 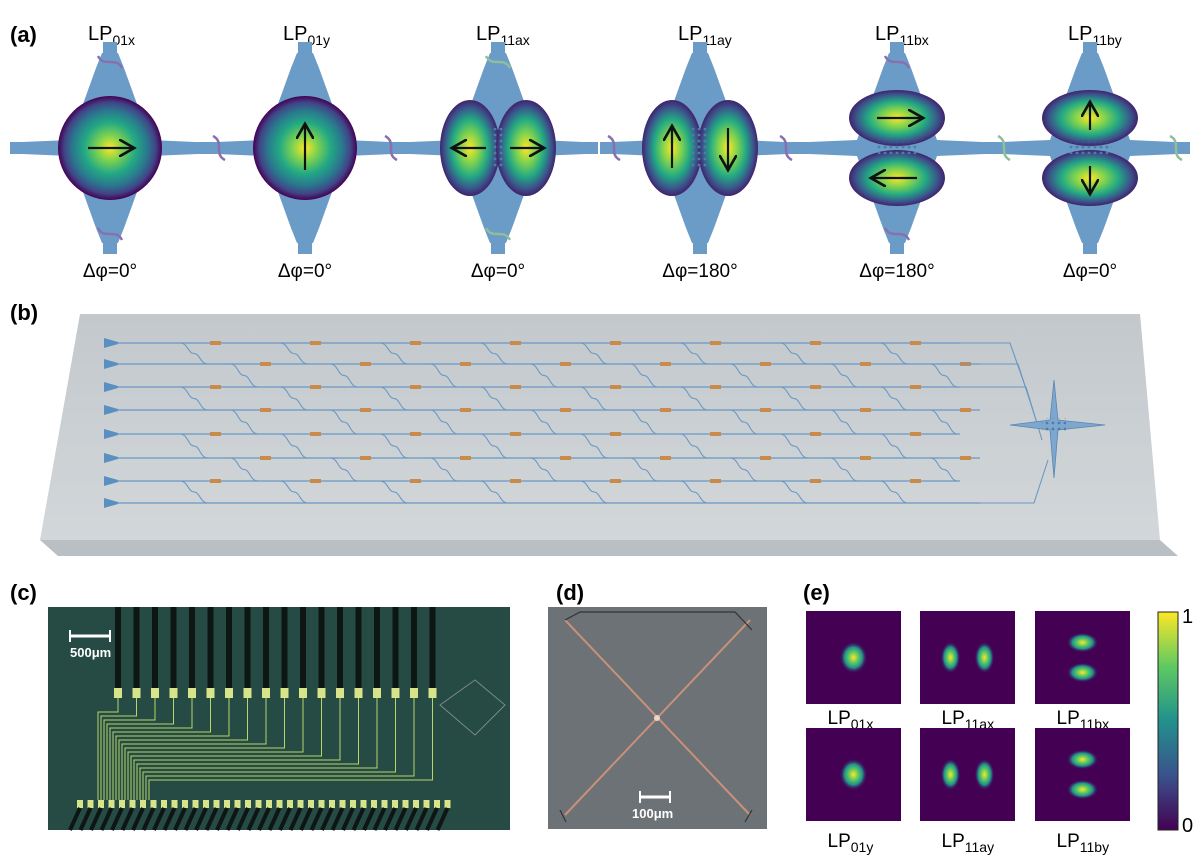 I want to click on mode-image-11by: LP11by, so click(x=1082, y=791).